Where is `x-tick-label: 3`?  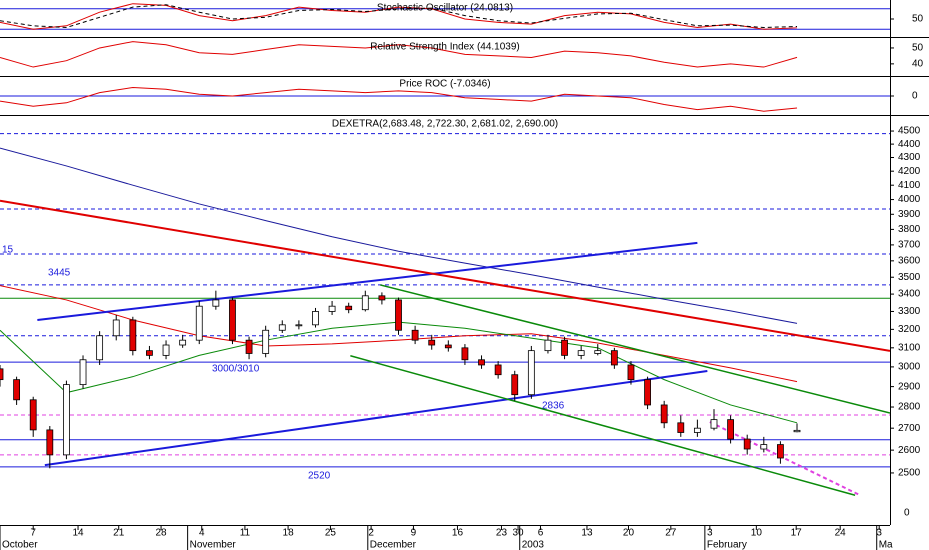
x-tick-label: 3 is located at coordinates (879, 533).